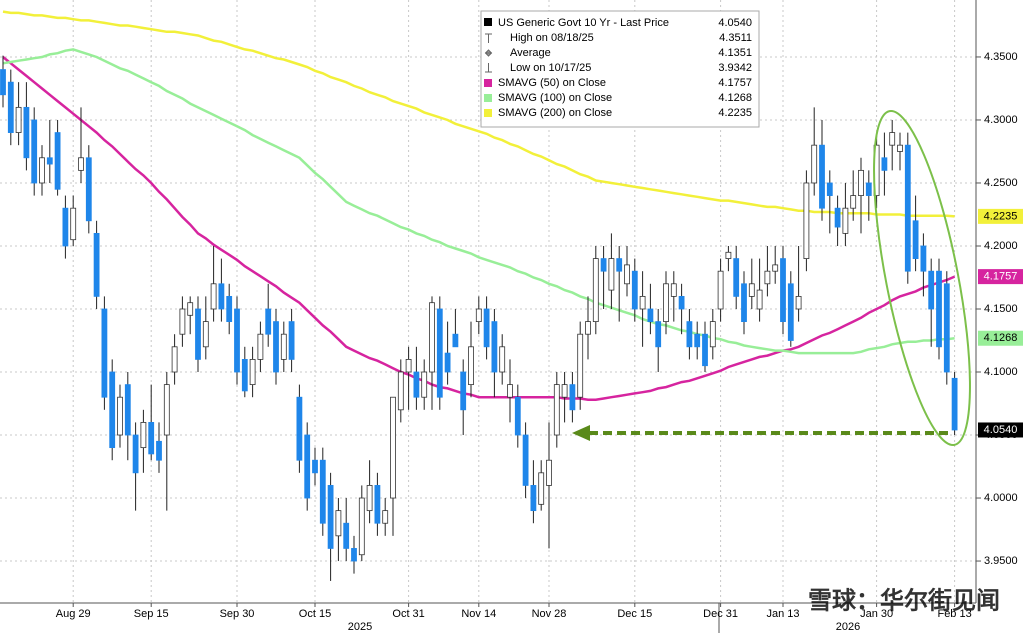 Image resolution: width=1024 pixels, height=633 pixels. What do you see at coordinates (1001, 277) in the screenshot?
I see `last-value-label: 4.1757` at bounding box center [1001, 277].